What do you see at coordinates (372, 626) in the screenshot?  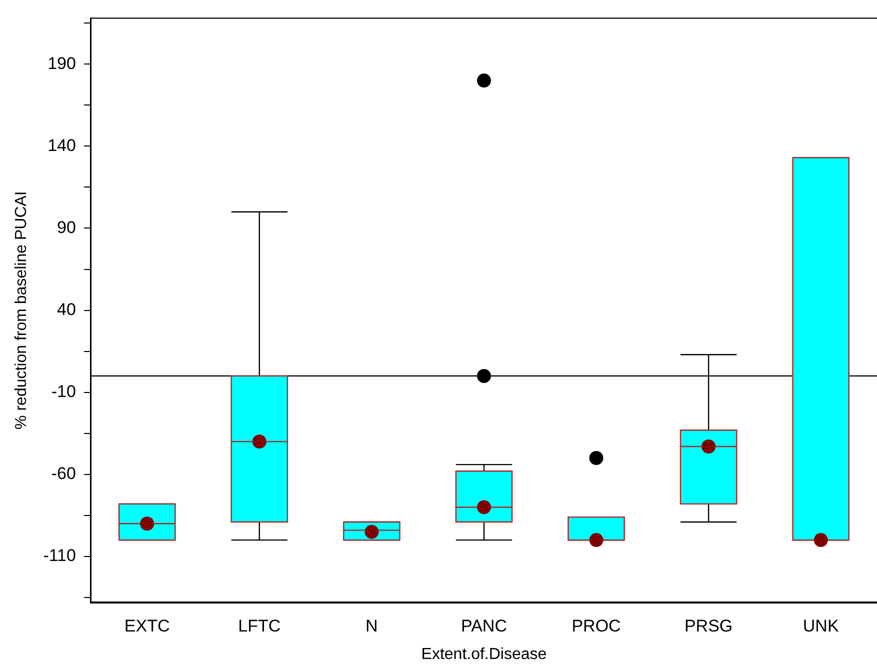 I see `x-tick-label: N` at bounding box center [372, 626].